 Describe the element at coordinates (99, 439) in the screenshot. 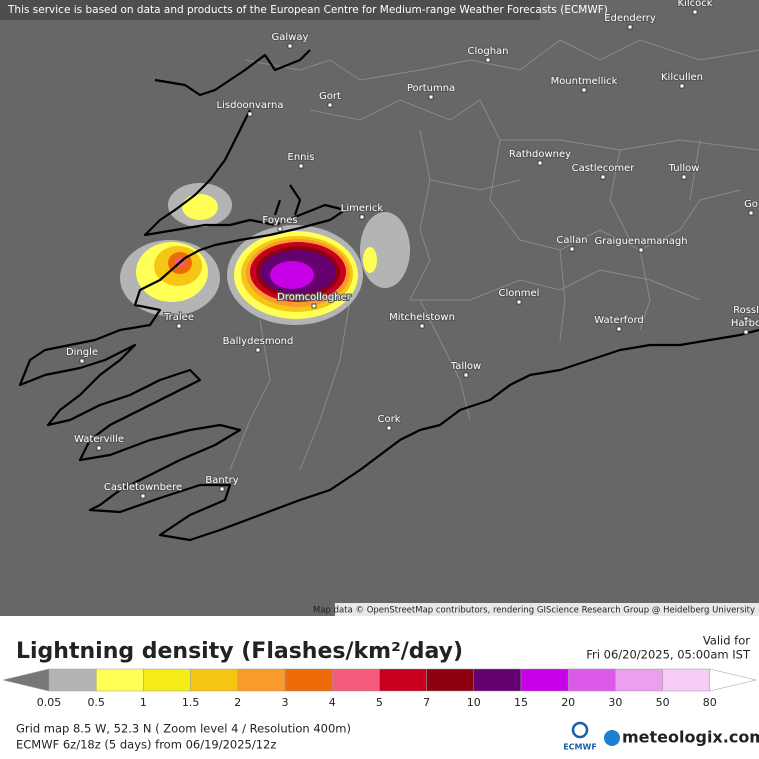

I see `place-label: Waterville` at that location.